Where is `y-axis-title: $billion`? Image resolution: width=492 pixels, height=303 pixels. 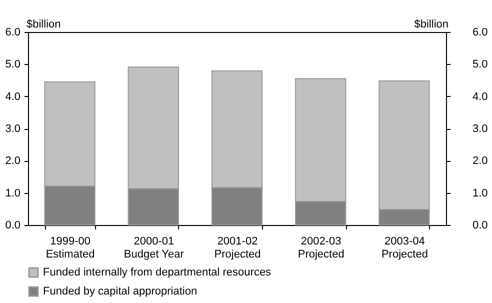
y-axis-title: $billion is located at coordinates (43, 24).